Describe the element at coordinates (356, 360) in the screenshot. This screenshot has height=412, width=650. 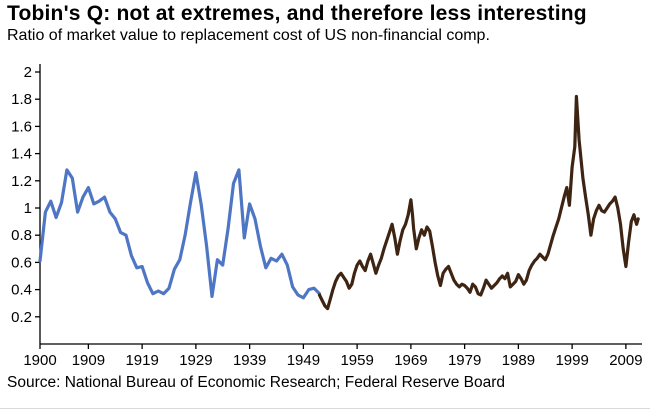
I see `x-tick-label: 1959` at that location.